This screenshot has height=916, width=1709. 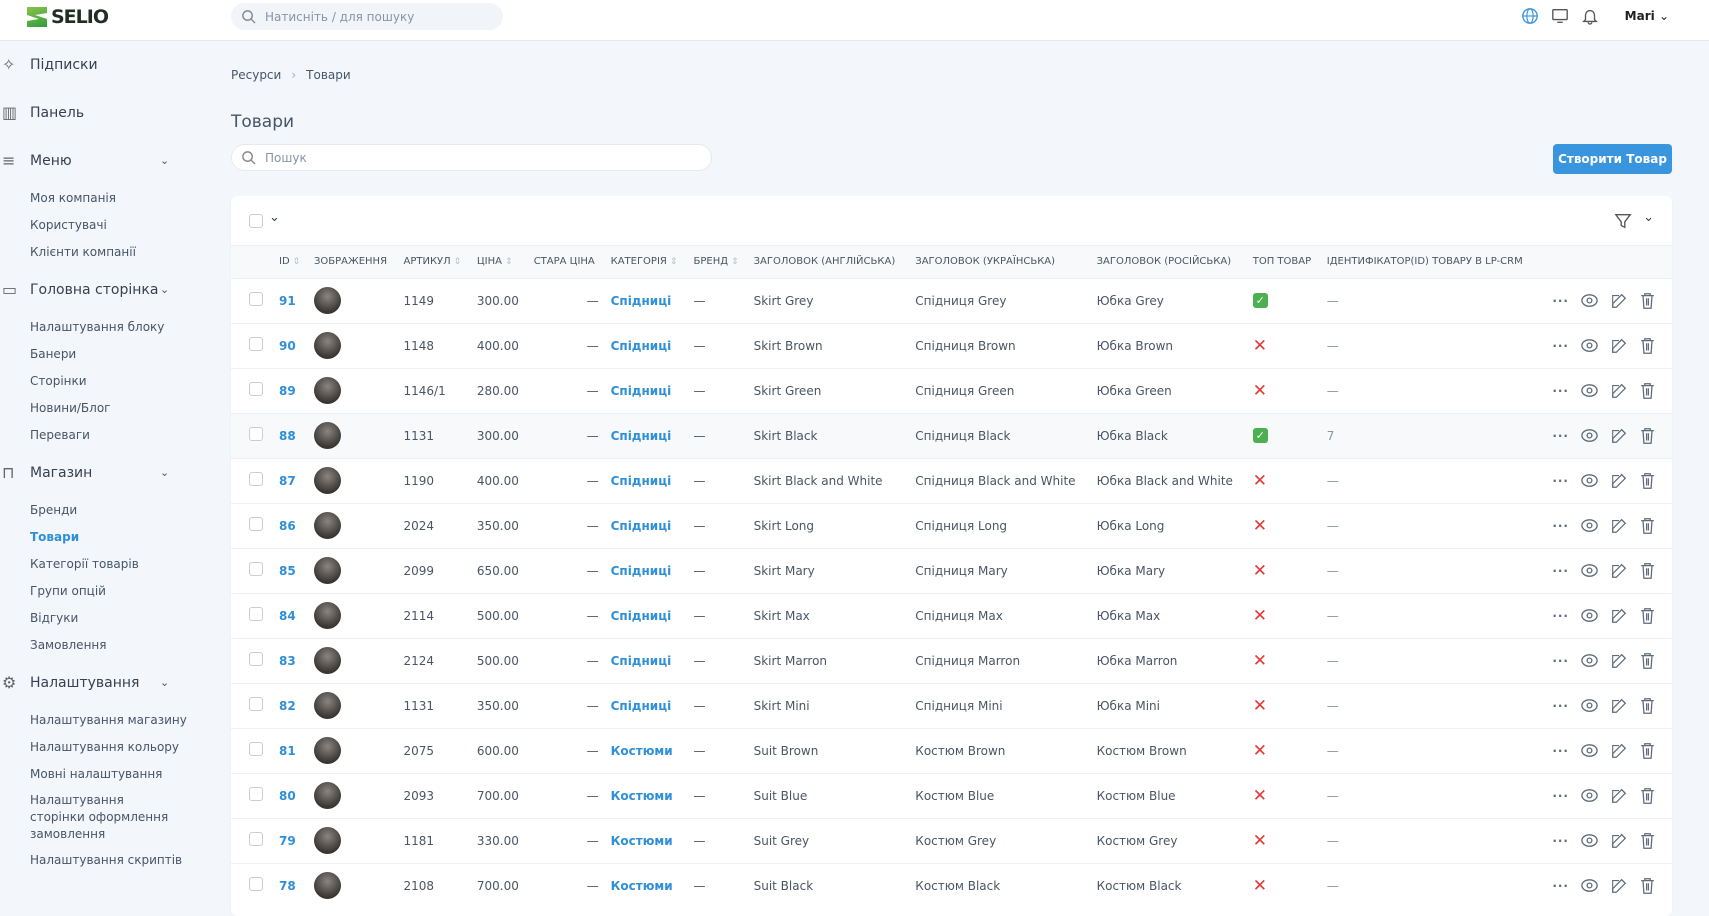 I want to click on logo: SELIO, so click(x=68, y=17).